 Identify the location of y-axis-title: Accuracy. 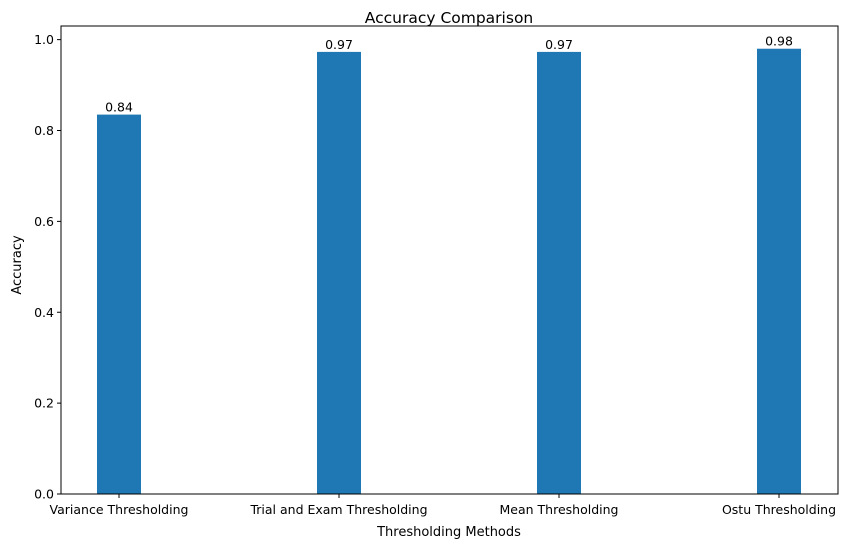
(17, 265).